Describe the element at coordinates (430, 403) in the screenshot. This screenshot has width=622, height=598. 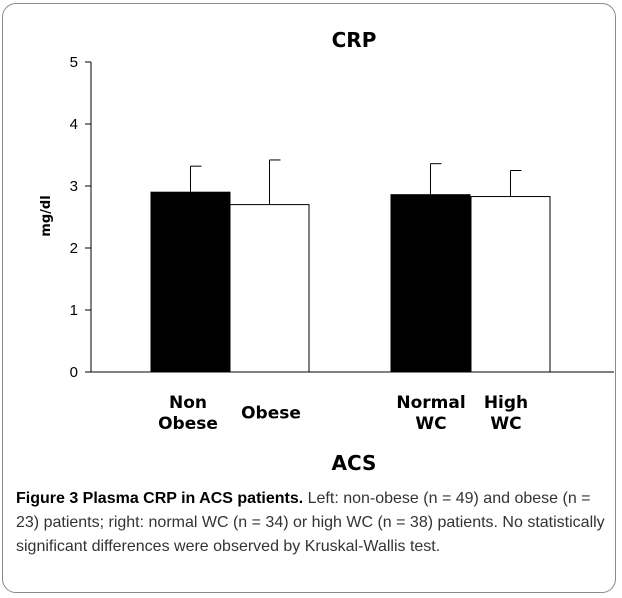
I see `category-label: Normal` at that location.